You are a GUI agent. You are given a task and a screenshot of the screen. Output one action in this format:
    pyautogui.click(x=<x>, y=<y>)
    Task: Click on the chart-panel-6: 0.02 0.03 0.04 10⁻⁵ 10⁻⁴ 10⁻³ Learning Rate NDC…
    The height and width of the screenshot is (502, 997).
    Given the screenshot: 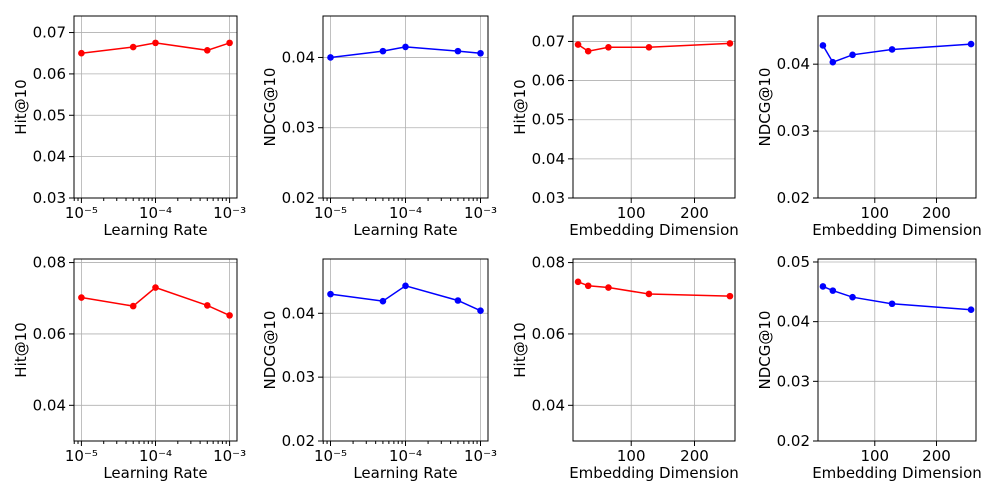 What is the action you would take?
    pyautogui.click(x=379, y=370)
    